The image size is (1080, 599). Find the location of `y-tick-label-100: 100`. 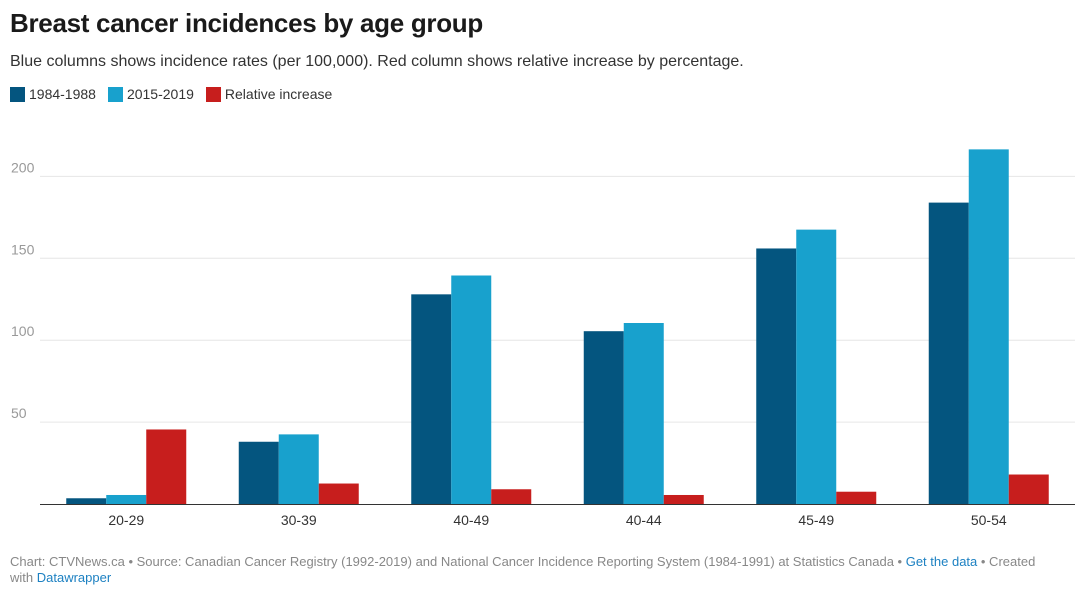

y-tick-label-100: 100 is located at coordinates (23, 331).